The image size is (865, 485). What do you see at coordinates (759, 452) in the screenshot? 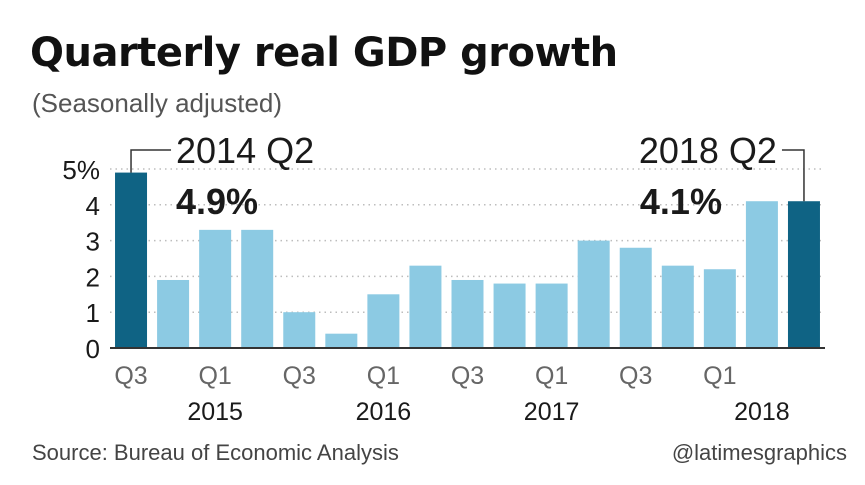
I see `credit-note: @latimesgraphics` at bounding box center [759, 452].